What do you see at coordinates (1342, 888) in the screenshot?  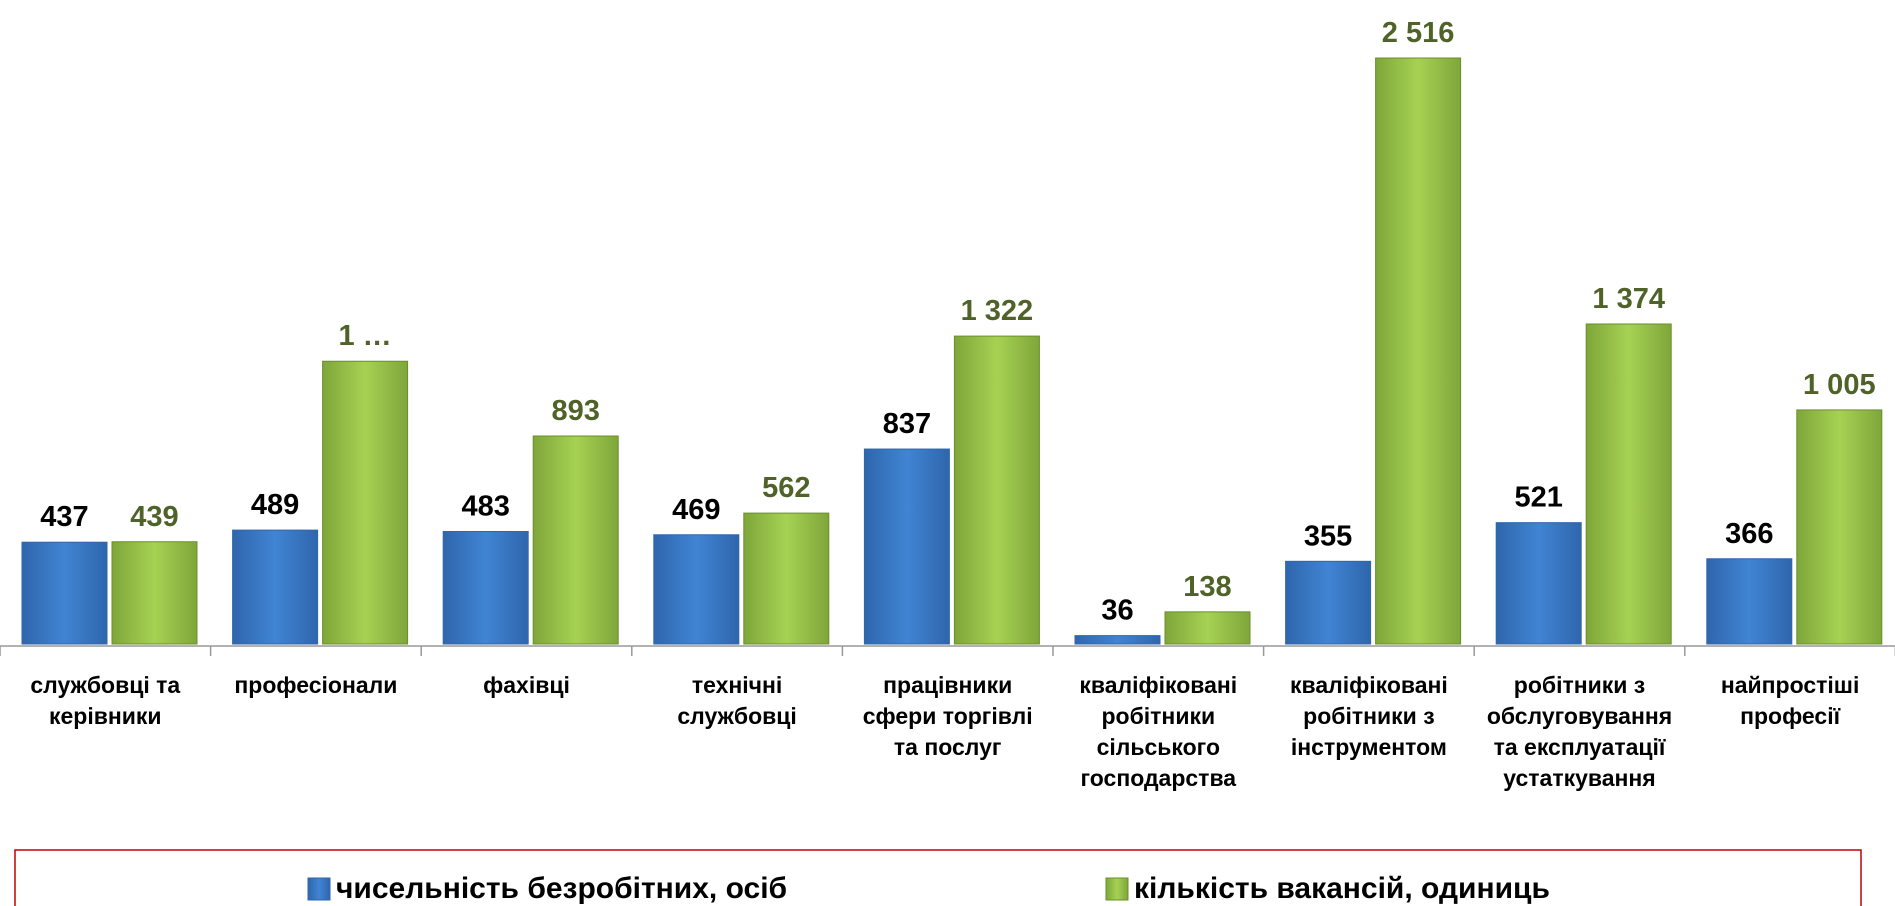 I see `legend-label: кількість вакансій, одиниць` at bounding box center [1342, 888].